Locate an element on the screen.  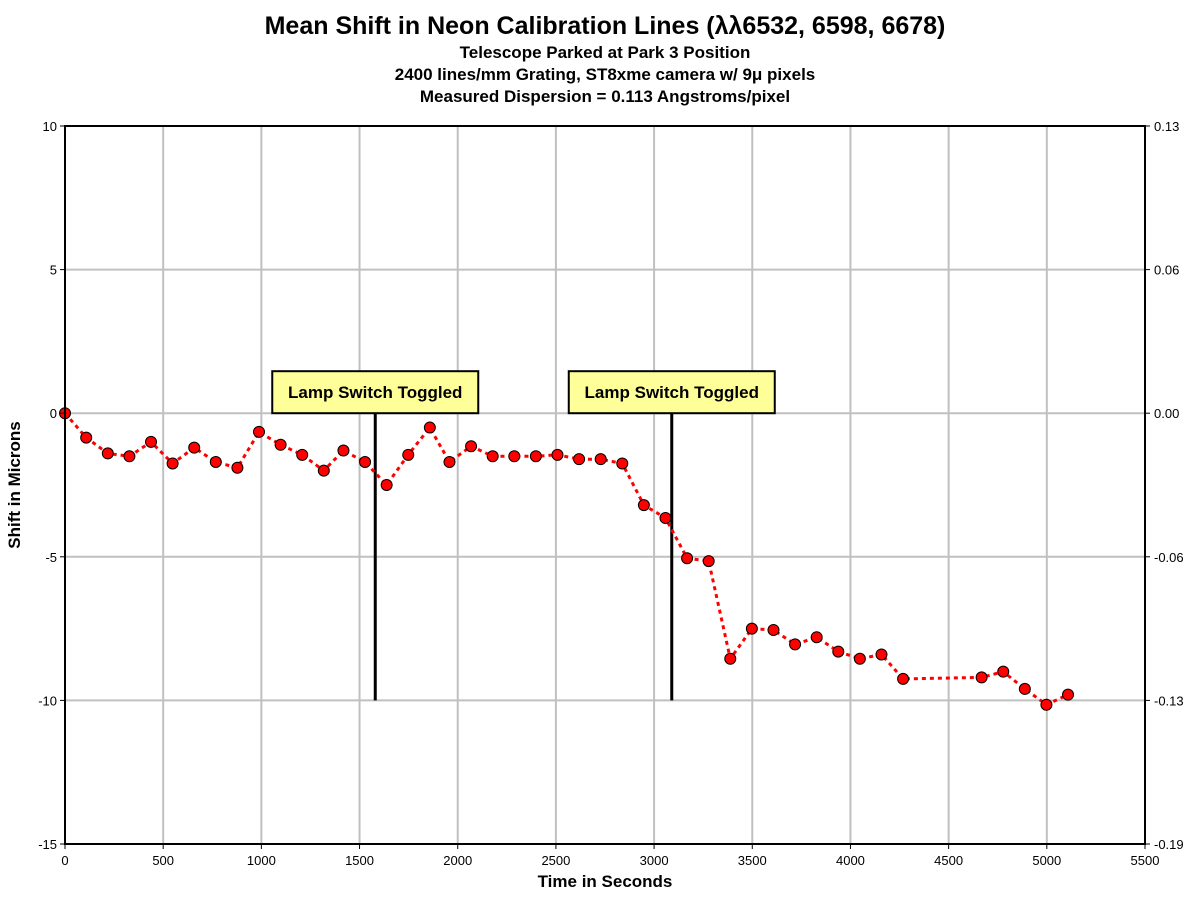
y-axis-label: Shift in Microns is located at coordinates (14, 485).